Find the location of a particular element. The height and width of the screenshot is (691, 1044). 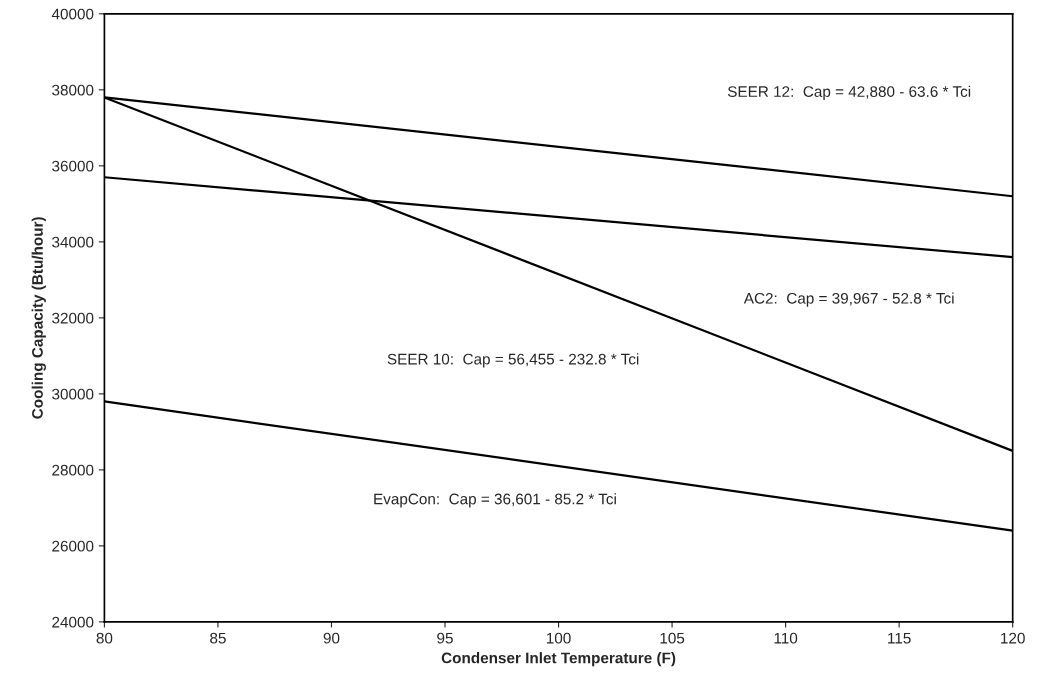

annotation: AC2: Cap = 39,967 - 52.8 * Tci is located at coordinates (848, 299).